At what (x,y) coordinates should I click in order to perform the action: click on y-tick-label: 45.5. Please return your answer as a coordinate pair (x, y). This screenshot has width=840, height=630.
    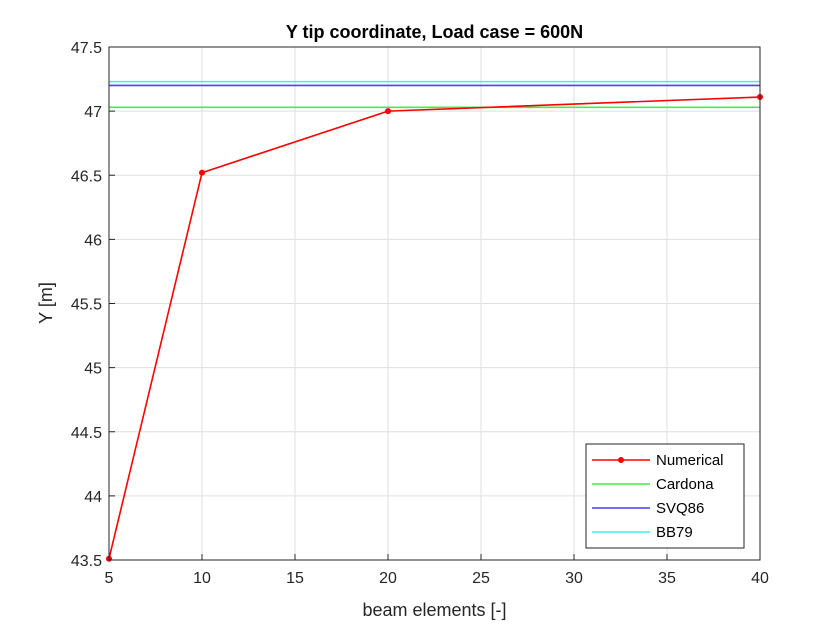
    Looking at the image, I should click on (86, 305).